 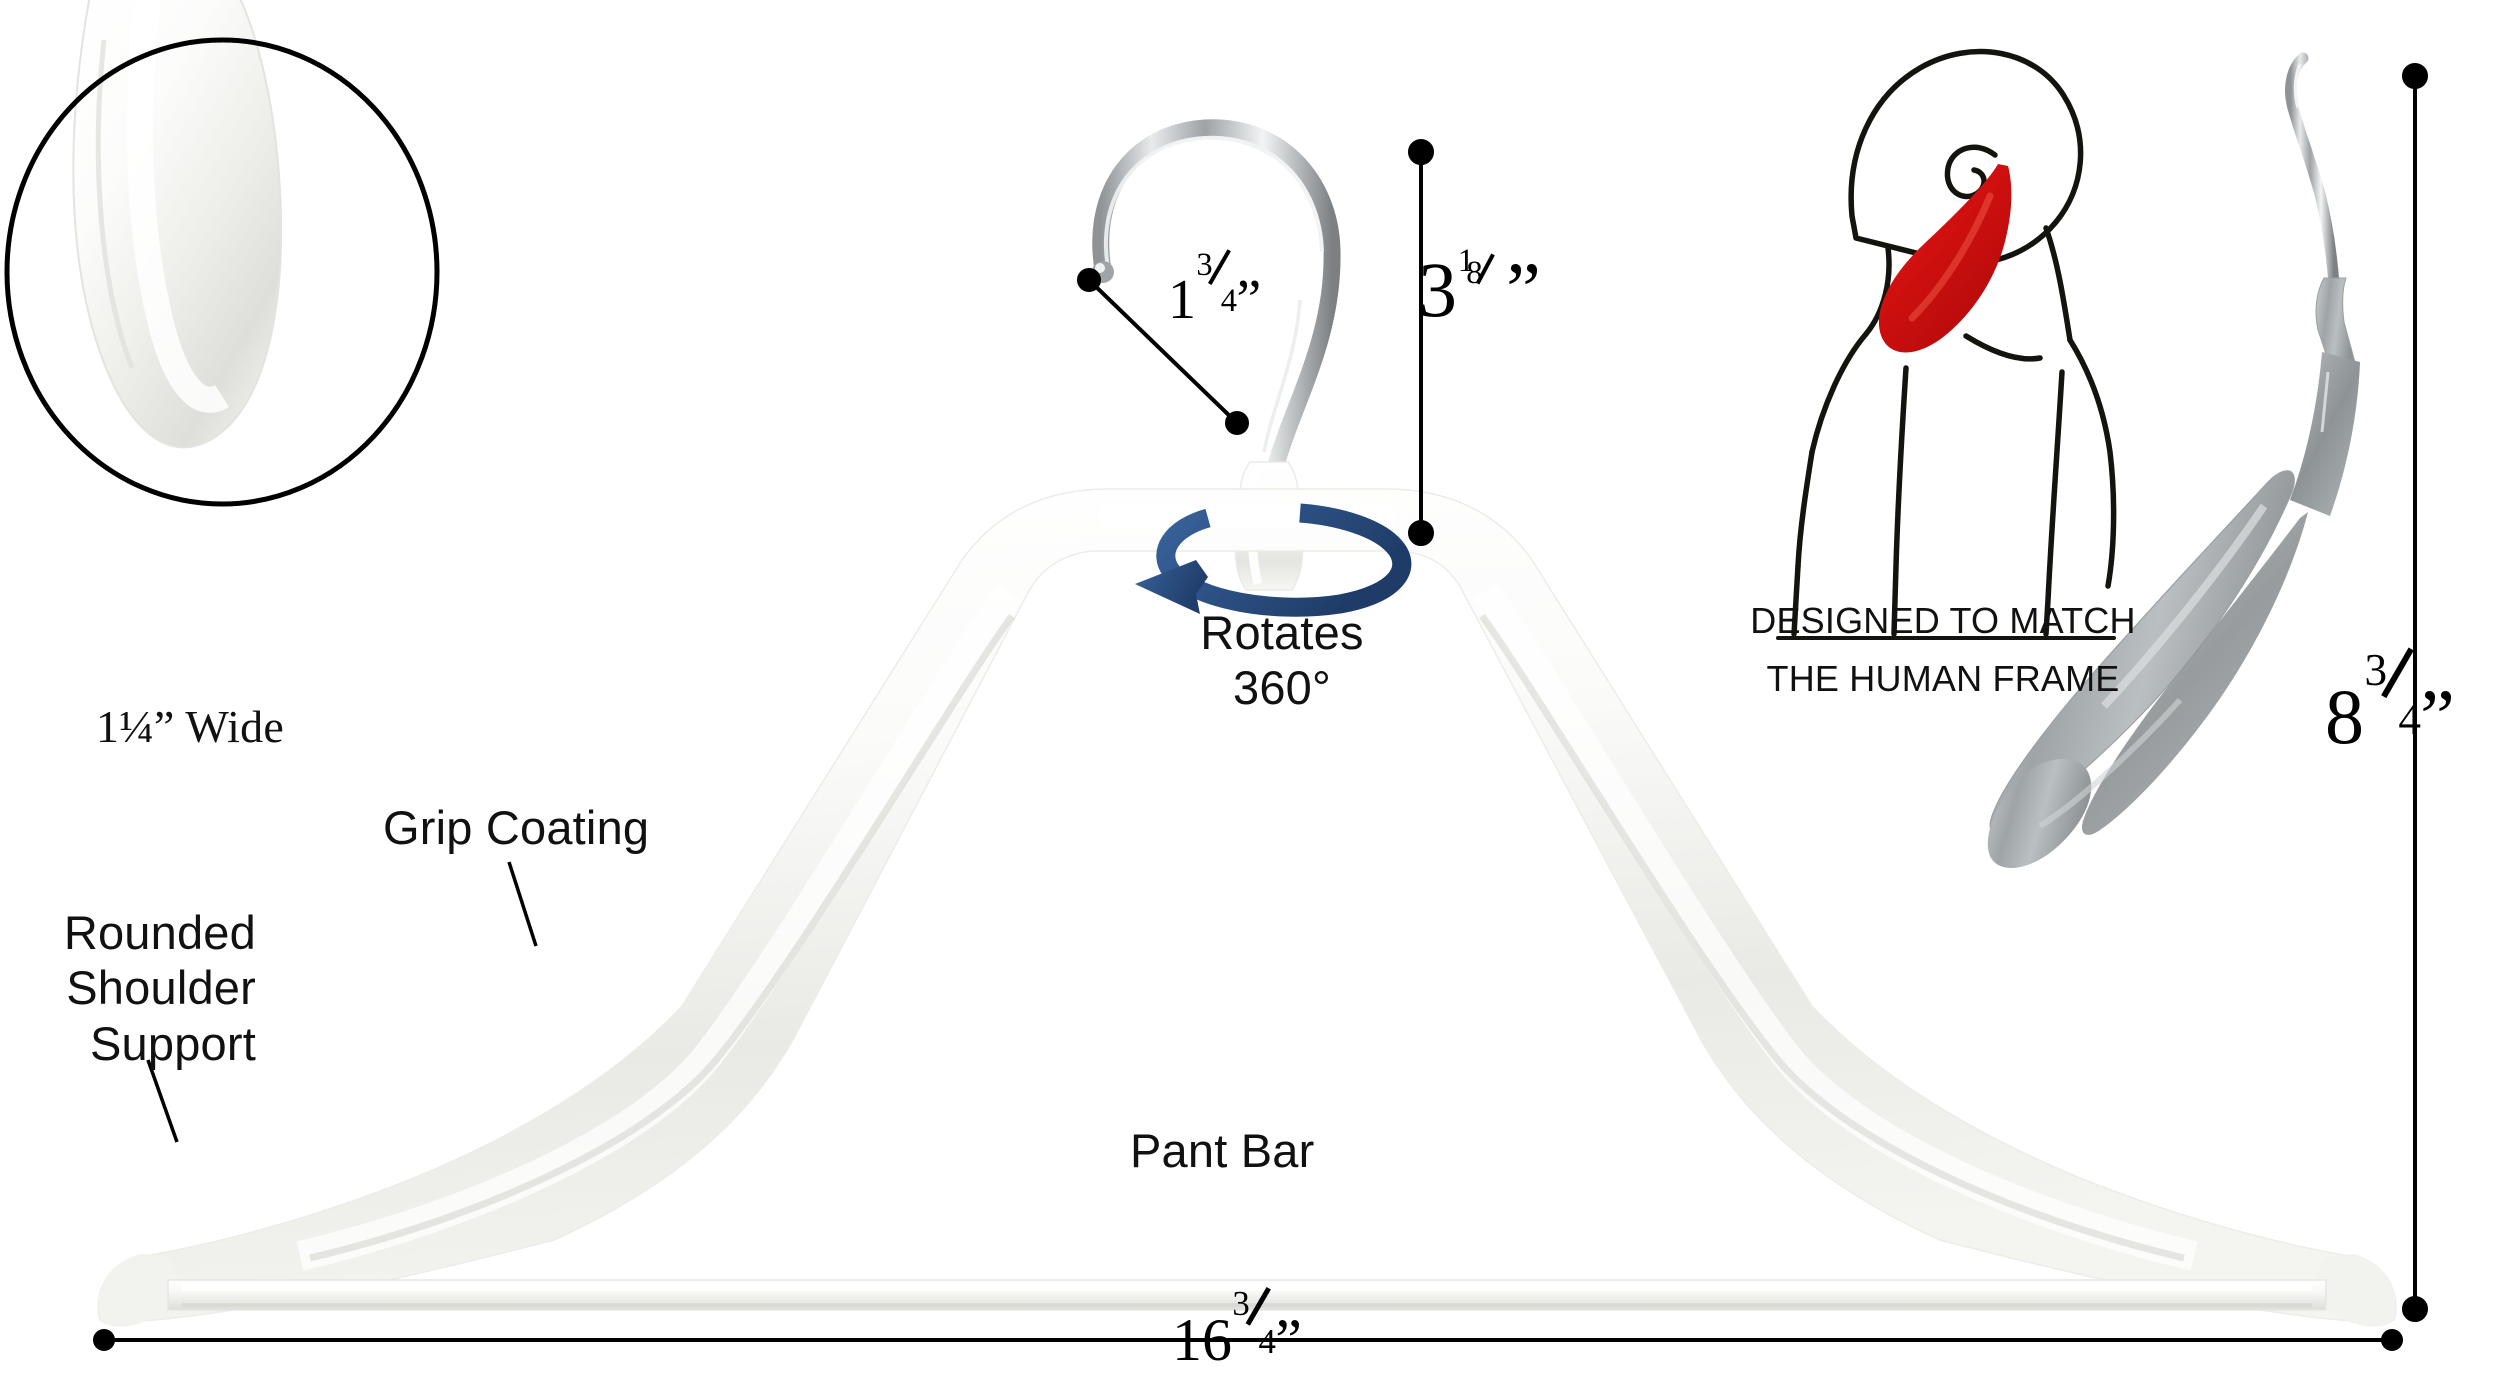 What do you see at coordinates (162, 1101) in the screenshot?
I see `leader-rounded-shoulder` at bounding box center [162, 1101].